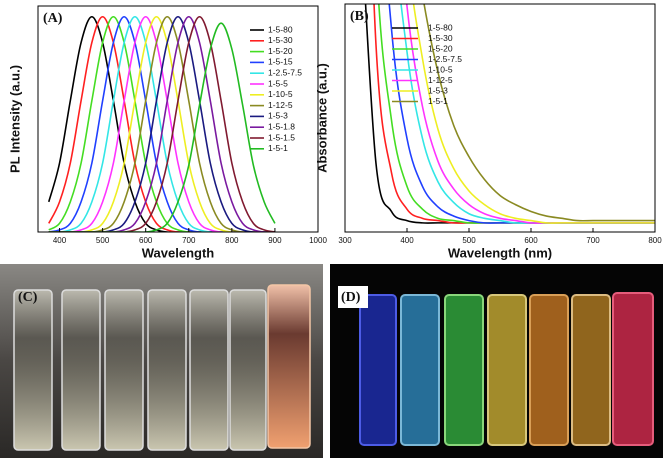  I want to click on x-axis-label: Wavelength (nm), so click(500, 252).